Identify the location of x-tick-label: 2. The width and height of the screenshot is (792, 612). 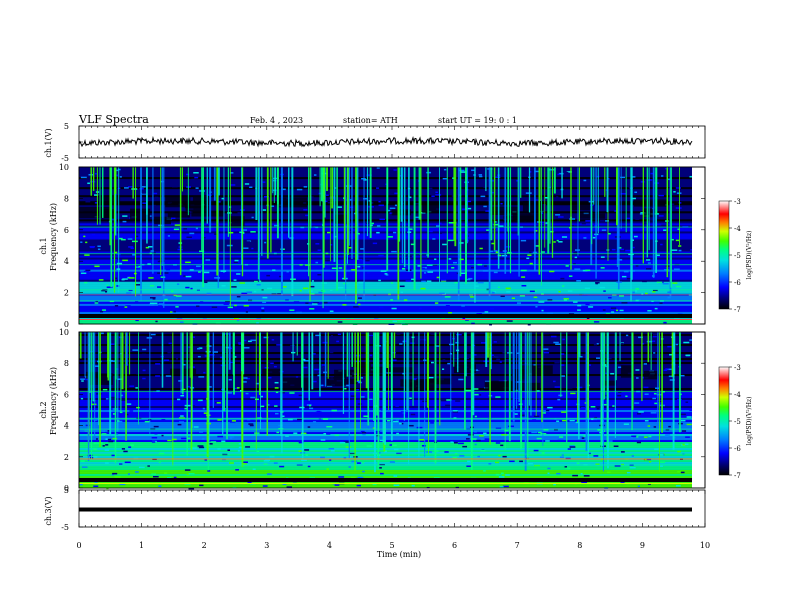
(204, 545).